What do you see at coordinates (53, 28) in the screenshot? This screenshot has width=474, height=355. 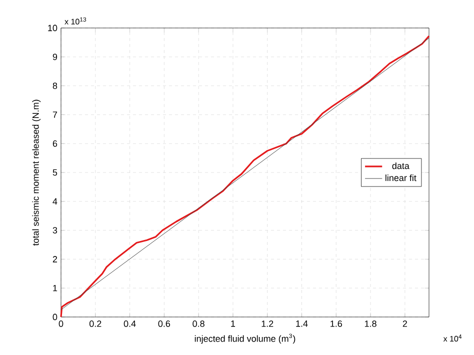 I see `y-tick-label: 10` at bounding box center [53, 28].